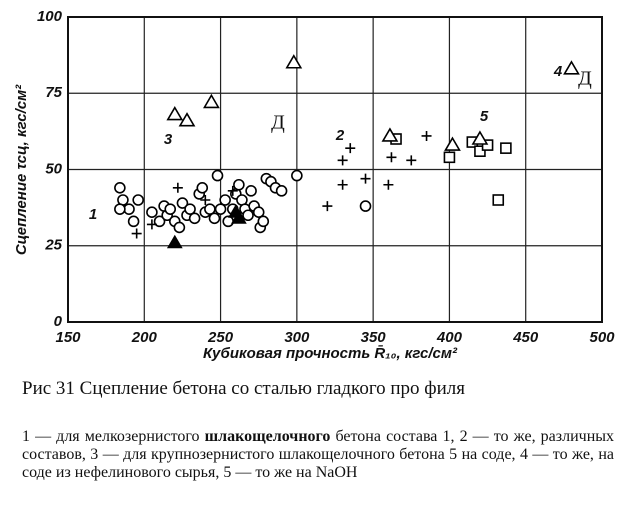 Image resolution: width=633 pixels, height=516 pixels. What do you see at coordinates (144, 337) in the screenshot?
I see `x-tick-label: 200` at bounding box center [144, 337].